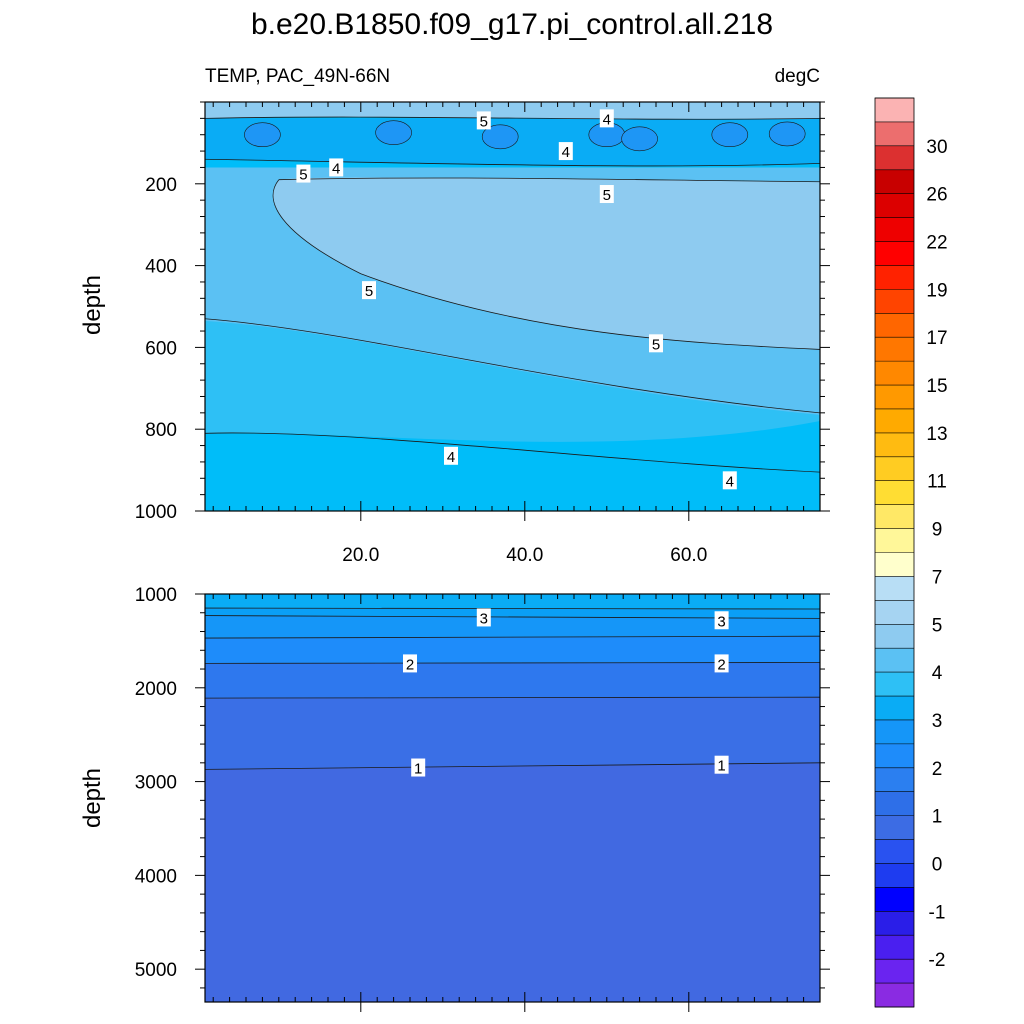 The width and height of the screenshot is (1024, 1024). Describe the element at coordinates (512, 602) in the screenshot. I see `lower-layer` at that location.